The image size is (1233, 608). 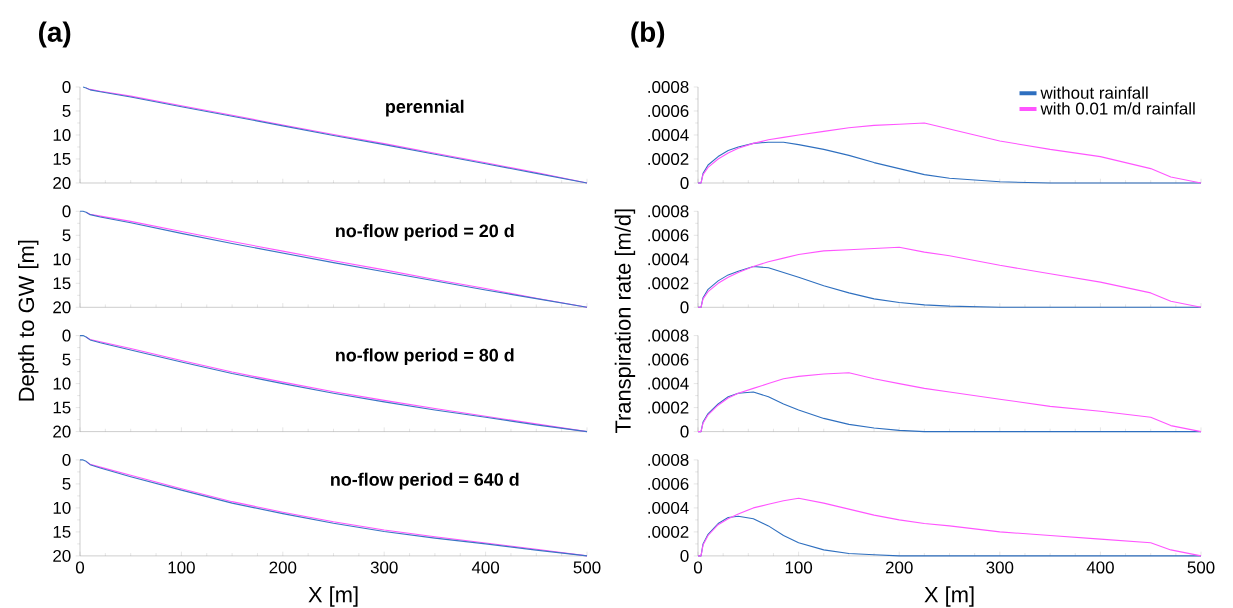 I want to click on y-axis-title: Transpiration rate [m/d], so click(x=625, y=321).